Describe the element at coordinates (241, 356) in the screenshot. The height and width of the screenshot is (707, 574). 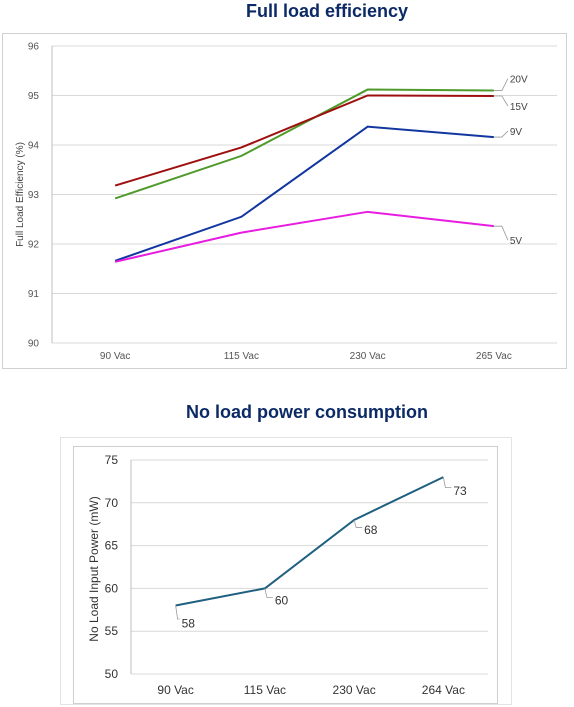
I see `efficiency-x-tick-label: 115 Vac` at that location.